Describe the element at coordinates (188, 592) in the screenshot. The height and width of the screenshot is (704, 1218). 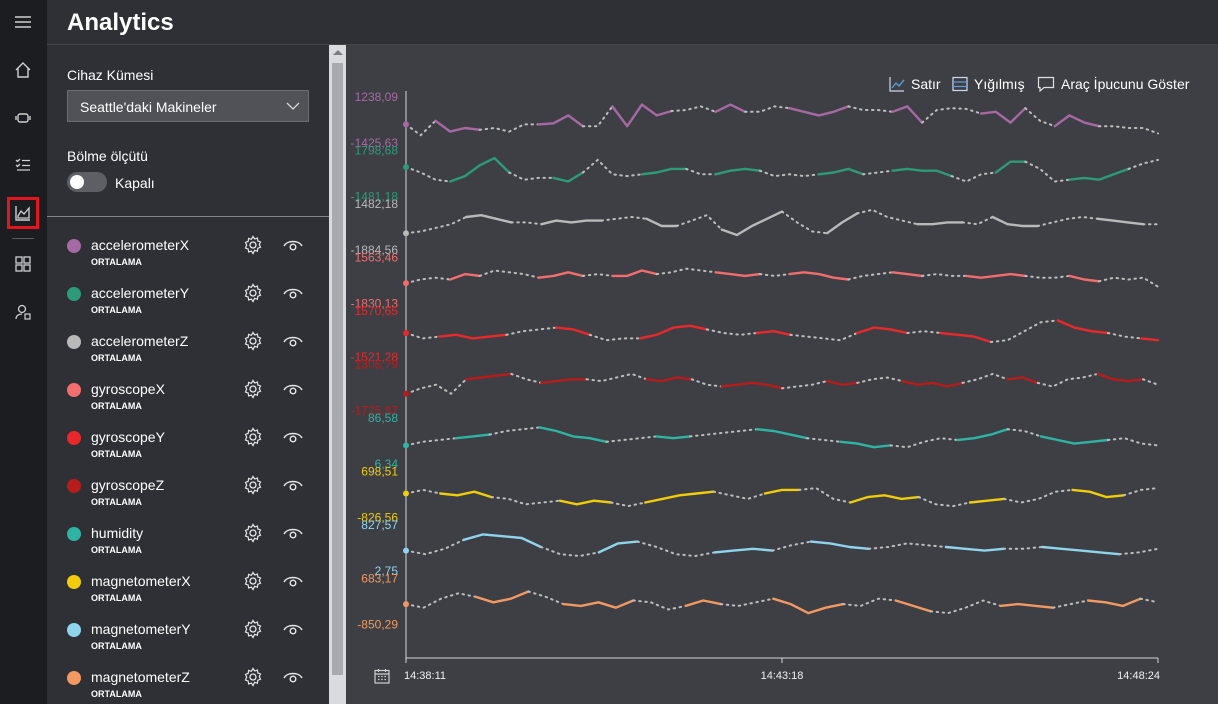
I see `sensor-item-magnetometerX: magnetometerX ORTALAMA` at that location.